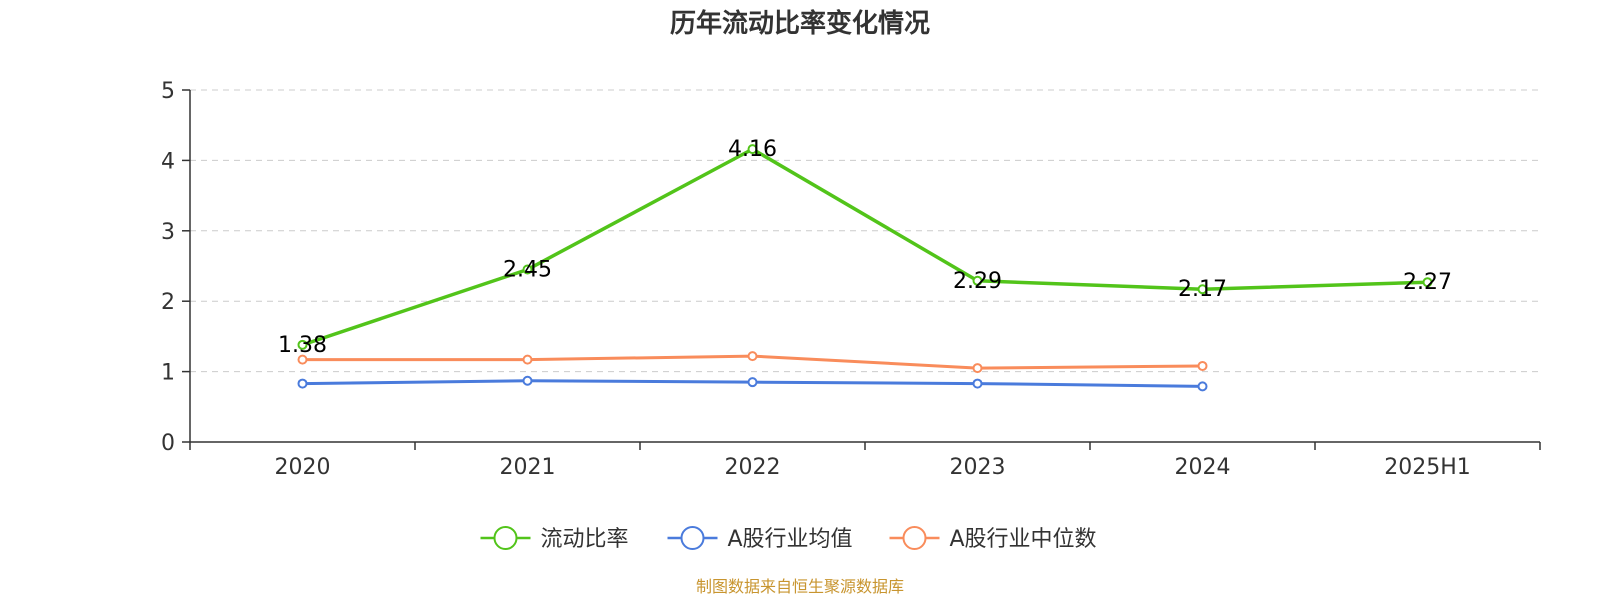 This screenshot has width=1600, height=600. I want to click on data-label: 2.27, so click(1427, 282).